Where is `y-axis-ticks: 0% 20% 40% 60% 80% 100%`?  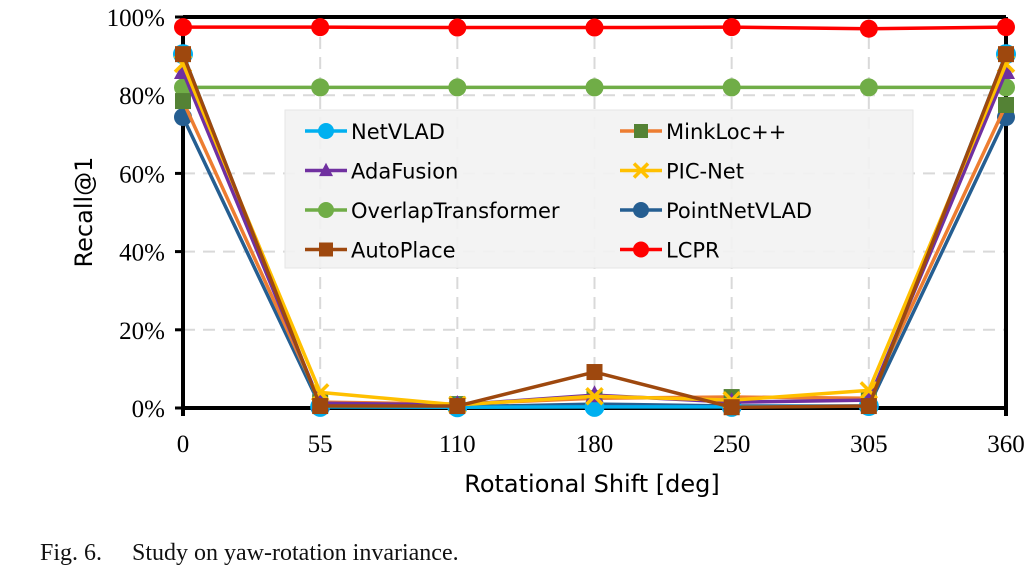
y-axis-ticks: 0% 20% 40% 60% 80% 100% is located at coordinates (145, 214).